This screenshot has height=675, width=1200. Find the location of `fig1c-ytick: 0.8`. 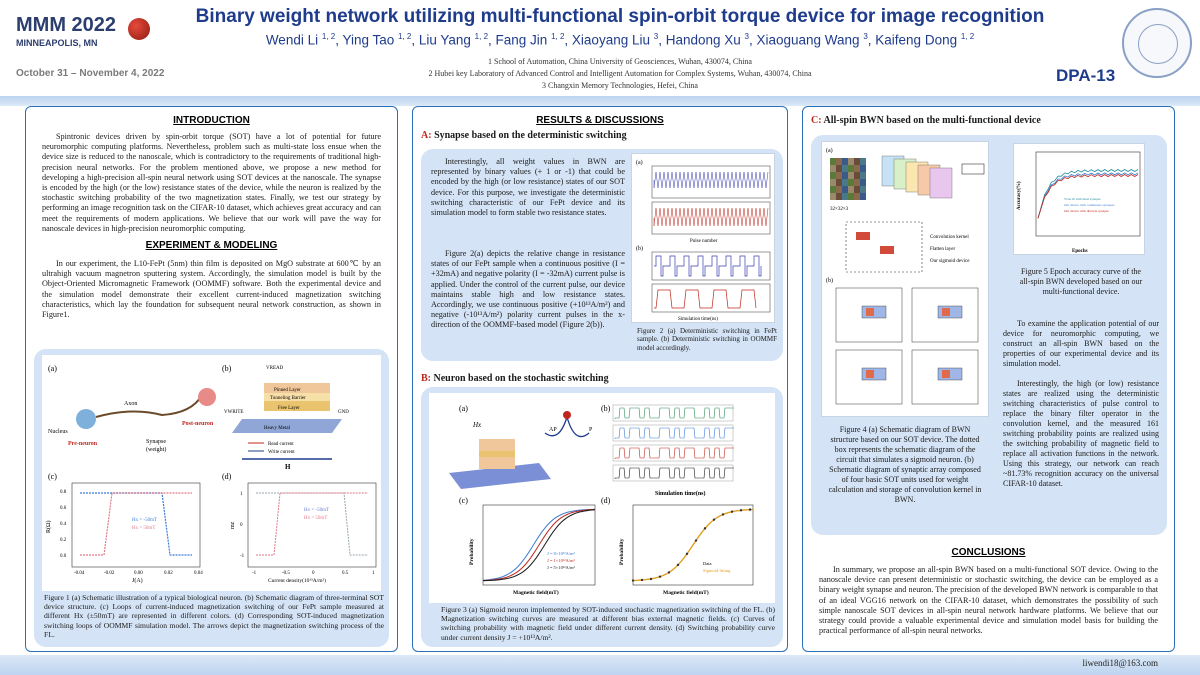

fig1c-ytick: 0.8 is located at coordinates (63, 492).